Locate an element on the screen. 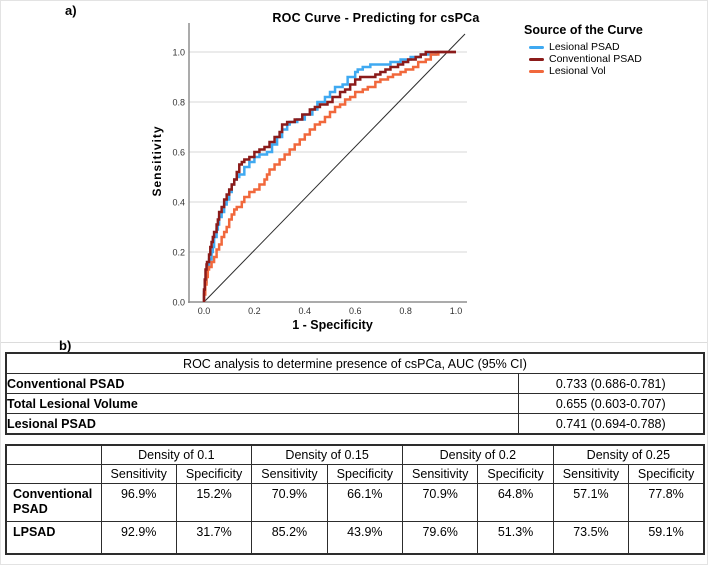 The height and width of the screenshot is (565, 708). cell-value: 77.8% is located at coordinates (666, 502).